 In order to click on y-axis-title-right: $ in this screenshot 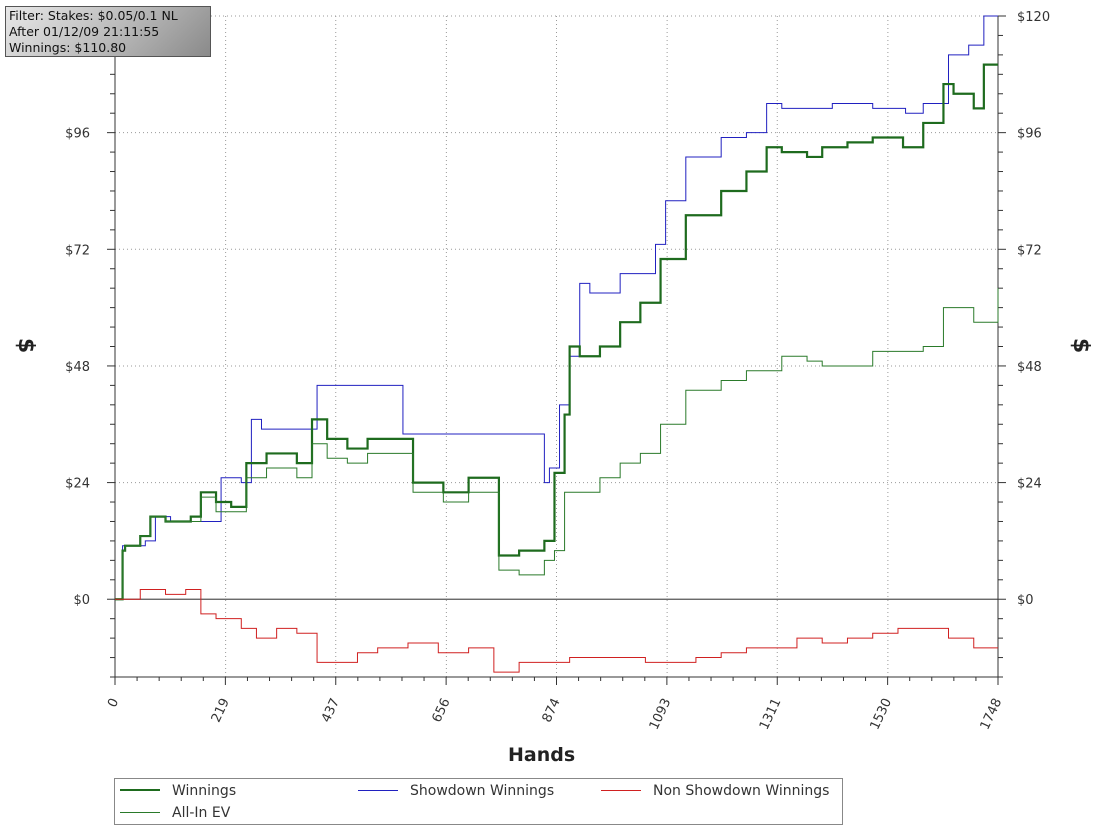, I will do `click(1081, 345)`.